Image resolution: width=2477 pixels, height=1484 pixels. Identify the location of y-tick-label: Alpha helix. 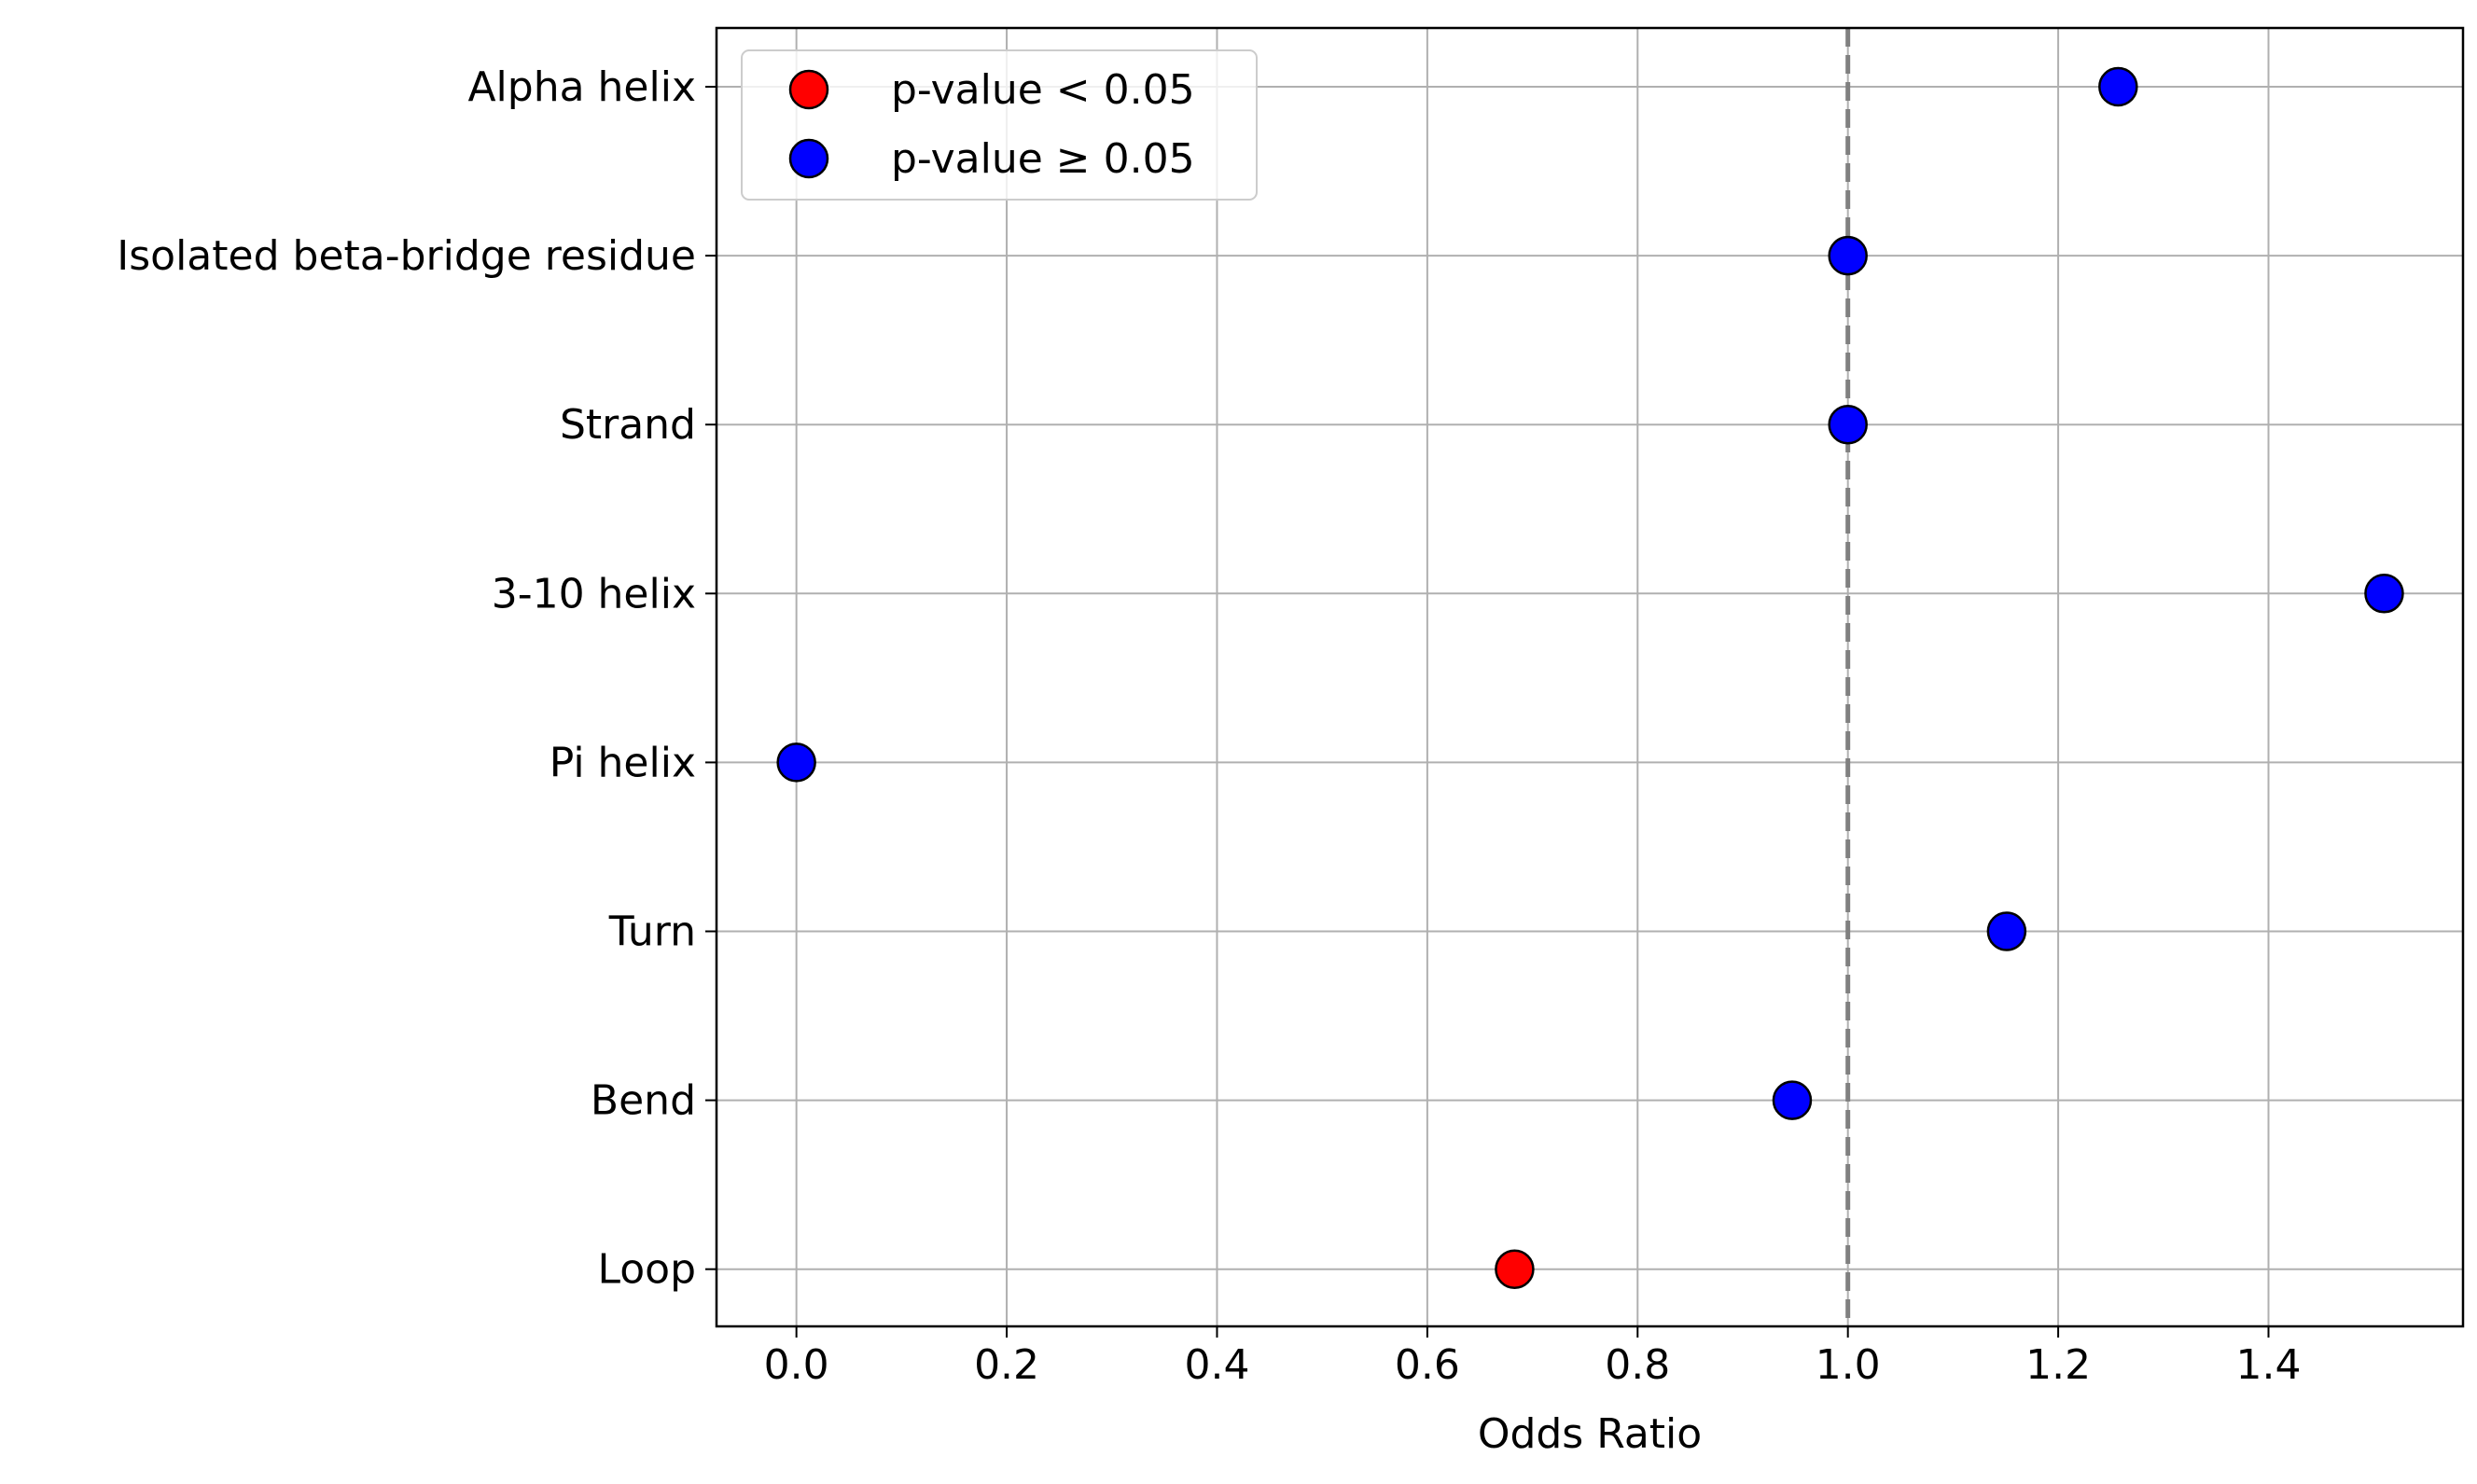
(581, 87).